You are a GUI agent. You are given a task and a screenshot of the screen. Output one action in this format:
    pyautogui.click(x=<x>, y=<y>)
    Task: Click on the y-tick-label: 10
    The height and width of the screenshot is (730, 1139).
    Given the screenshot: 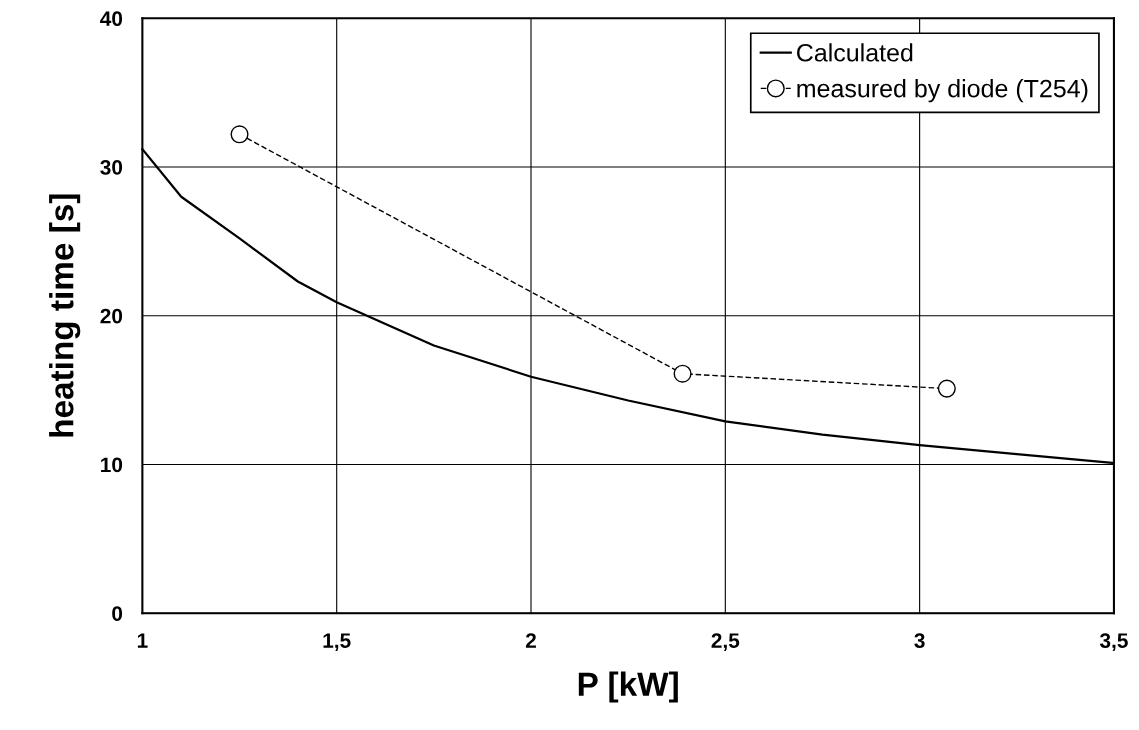 What is the action you would take?
    pyautogui.click(x=112, y=465)
    